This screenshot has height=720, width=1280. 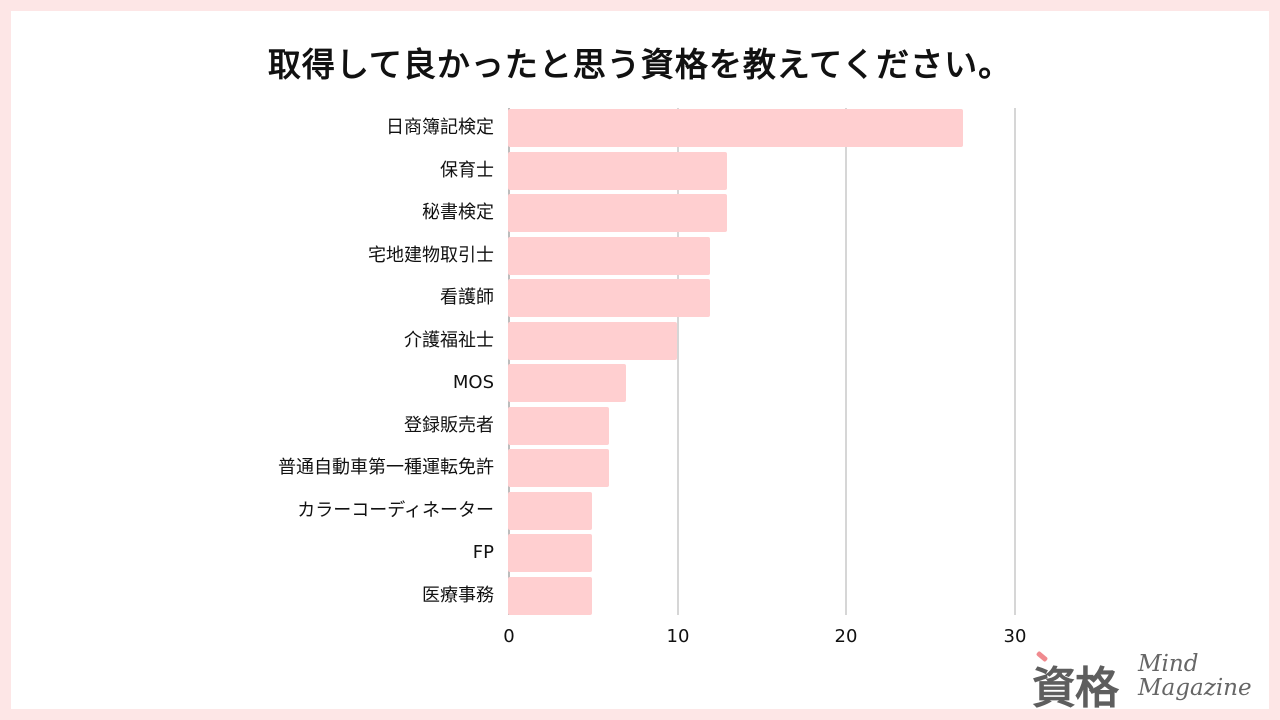 I want to click on category-label: 医療事務, so click(x=458, y=595).